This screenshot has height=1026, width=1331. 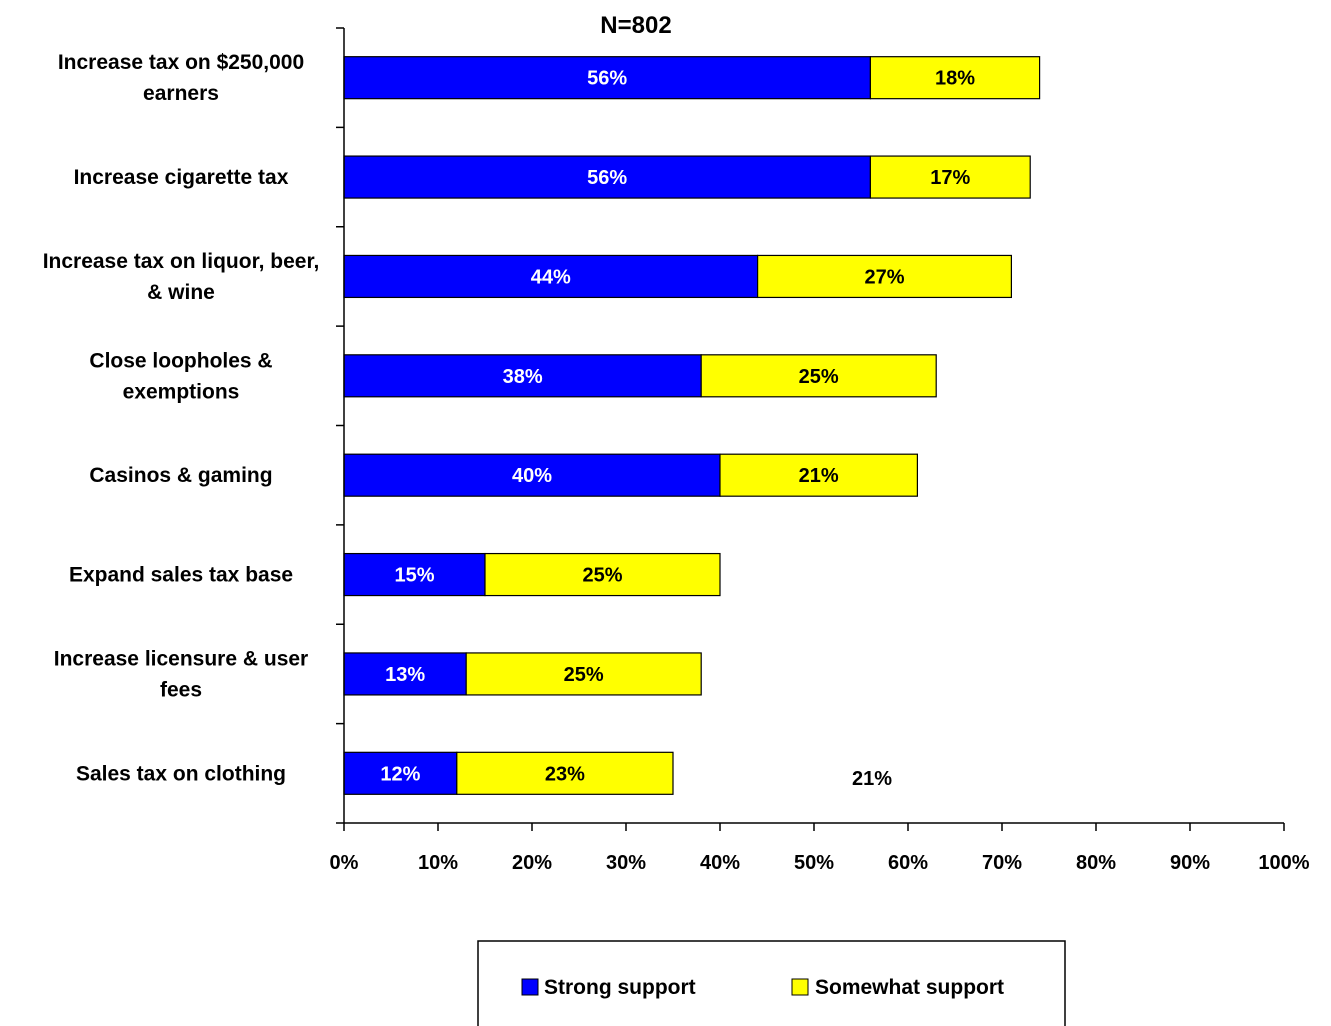 I want to click on data-label-somewhat-7: 23%, so click(x=565, y=774).